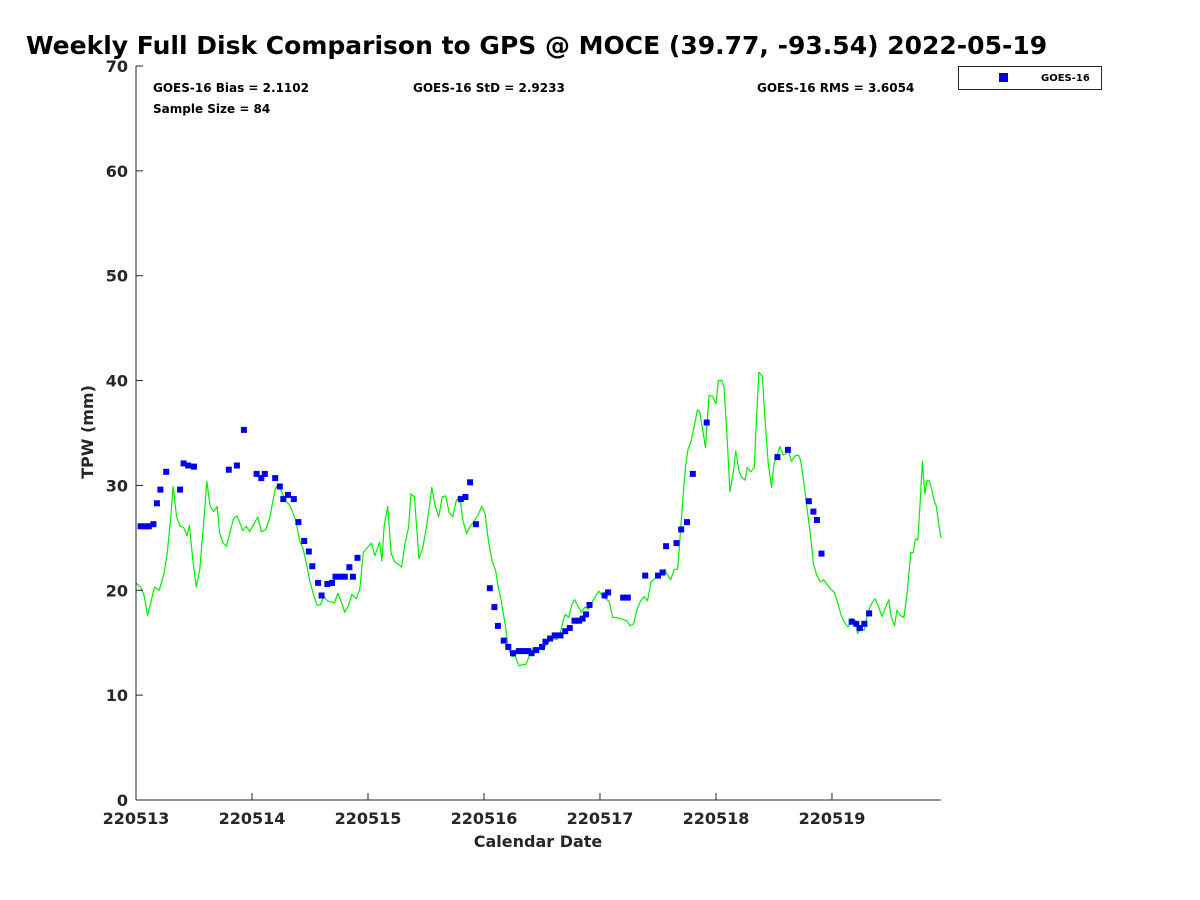  What do you see at coordinates (87, 432) in the screenshot?
I see `y-axis-label: TPW (mm)` at bounding box center [87, 432].